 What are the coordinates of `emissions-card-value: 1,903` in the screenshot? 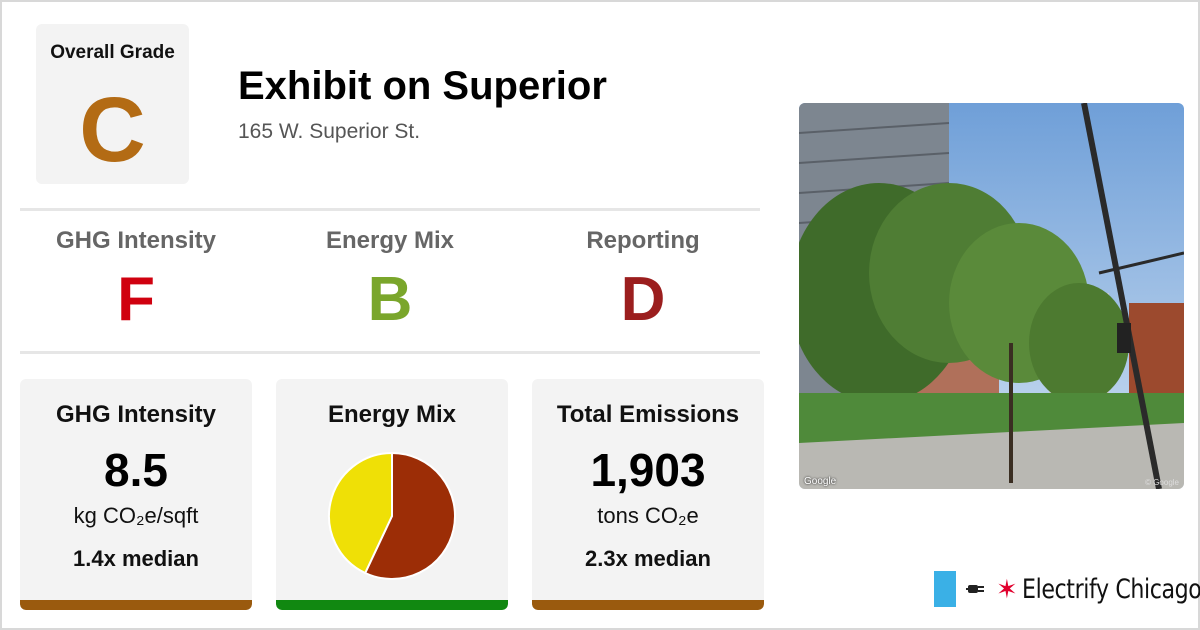 It's located at (648, 470).